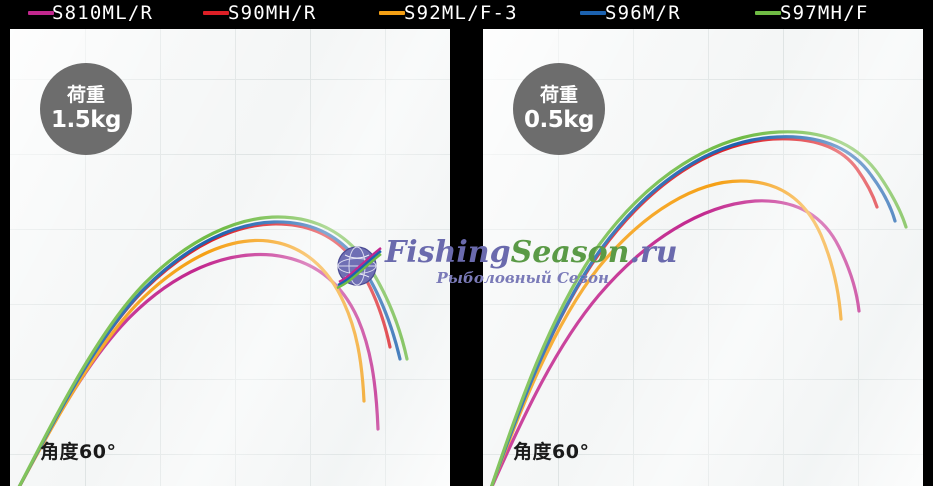  I want to click on angle-label-right: 角度60°, so click(551, 452).